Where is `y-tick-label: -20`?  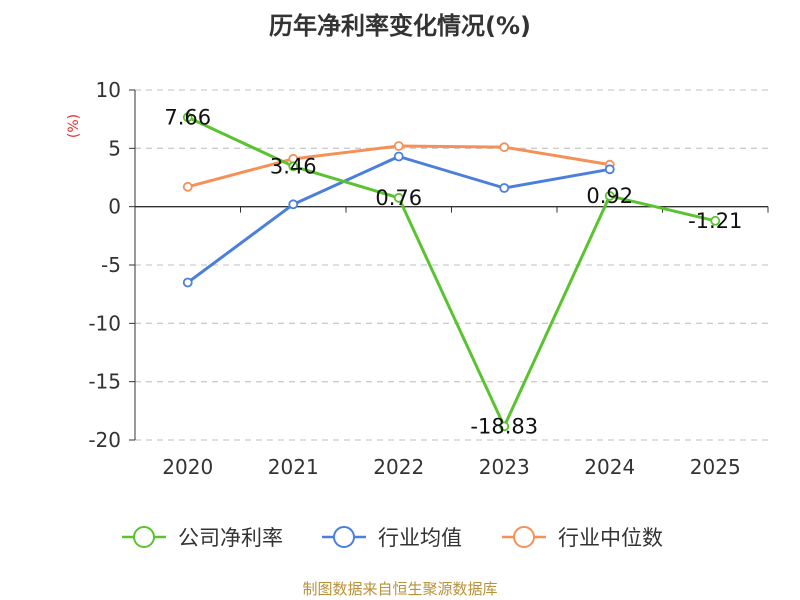 y-tick-label: -20 is located at coordinates (104, 440).